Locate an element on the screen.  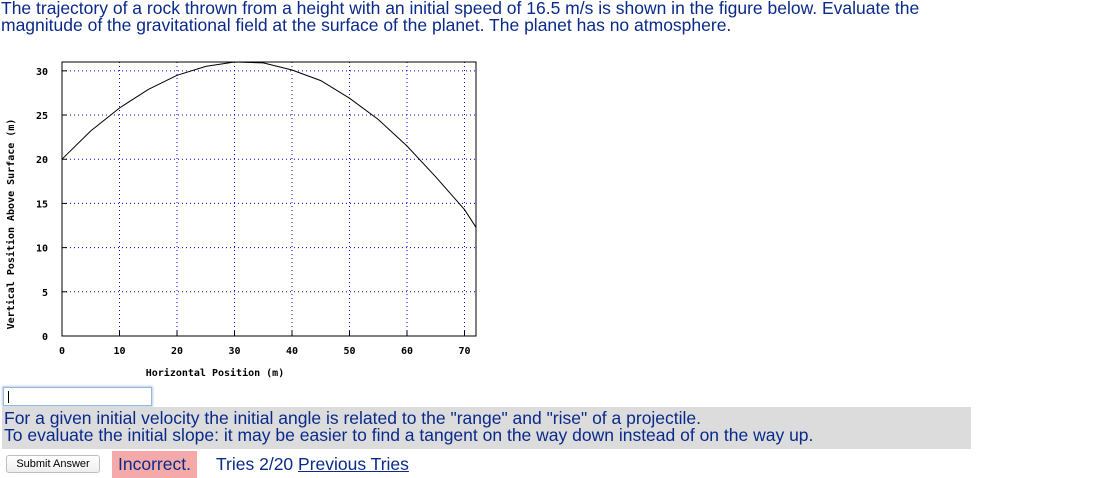
y-axis-label: Vertical Position Above Surface (m) is located at coordinates (11, 224).